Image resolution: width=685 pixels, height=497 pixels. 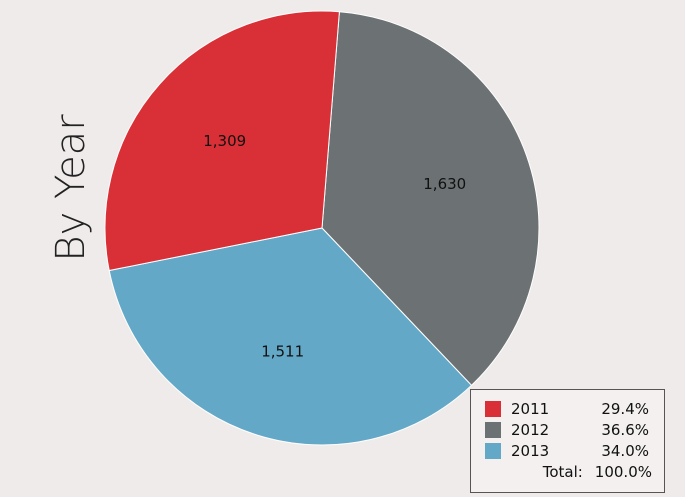 I want to click on legend-item-2013: 2013 34.0%, so click(x=569, y=450).